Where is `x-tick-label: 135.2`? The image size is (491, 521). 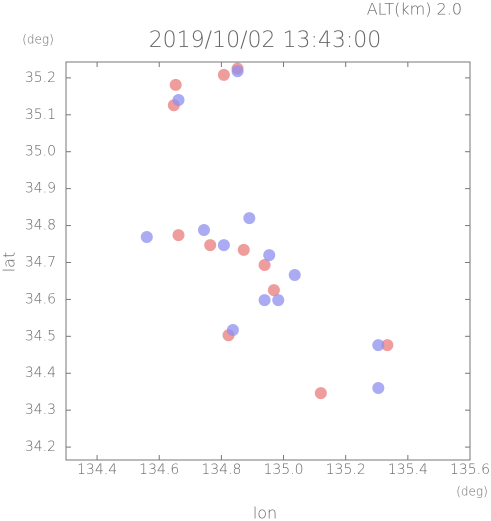 x-tick-label: 135.2 is located at coordinates (346, 470).